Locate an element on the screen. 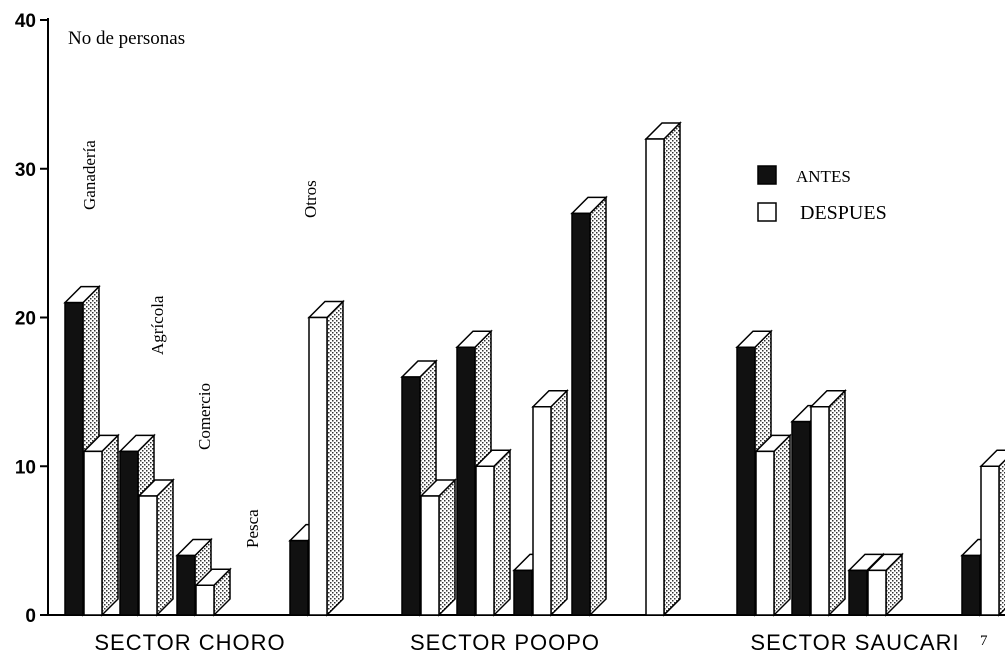 This screenshot has height=661, width=1005. stray-mark: 7 is located at coordinates (984, 641).